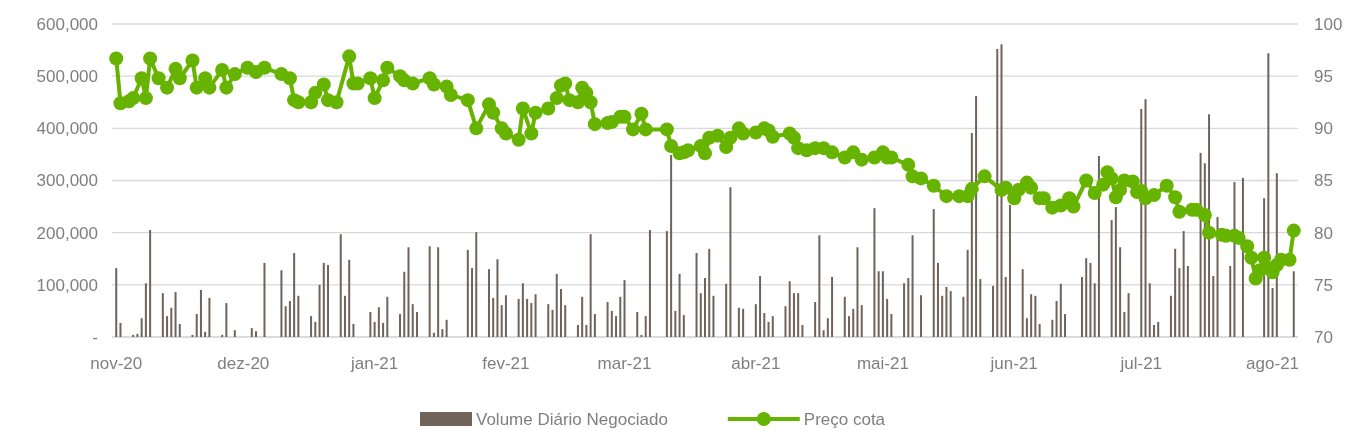 The width and height of the screenshot is (1357, 430). I want to click on y-tick-label: 500,000, so click(67, 77).